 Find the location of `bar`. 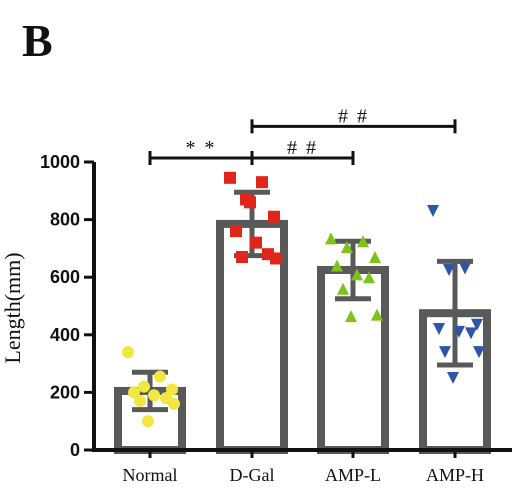

bar is located at coordinates (455, 382).